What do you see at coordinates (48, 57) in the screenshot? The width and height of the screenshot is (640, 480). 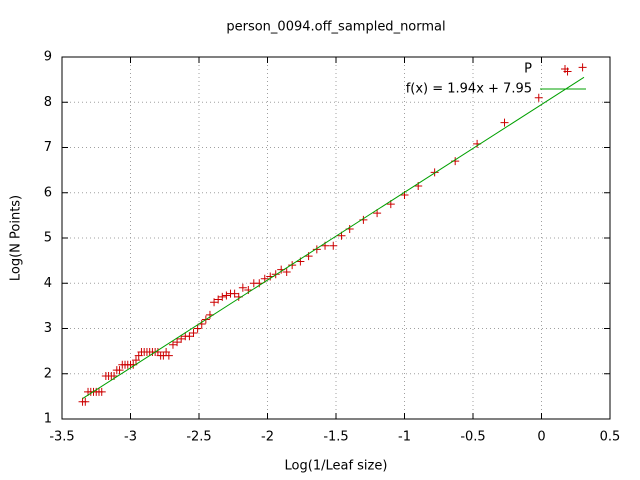 I see `y-tick-label: 9` at bounding box center [48, 57].